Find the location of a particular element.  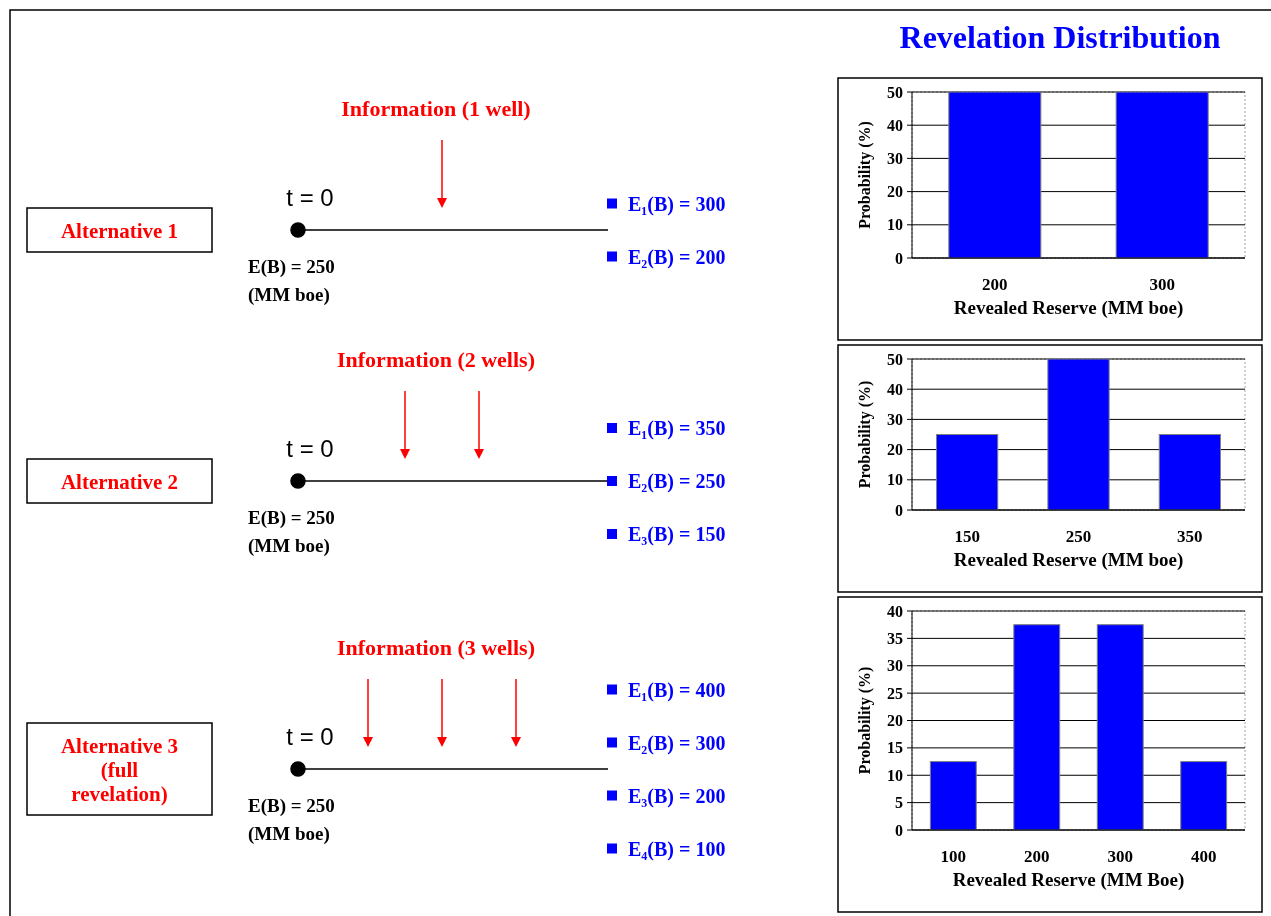

text: Alternative 2 is located at coordinates (119, 482).